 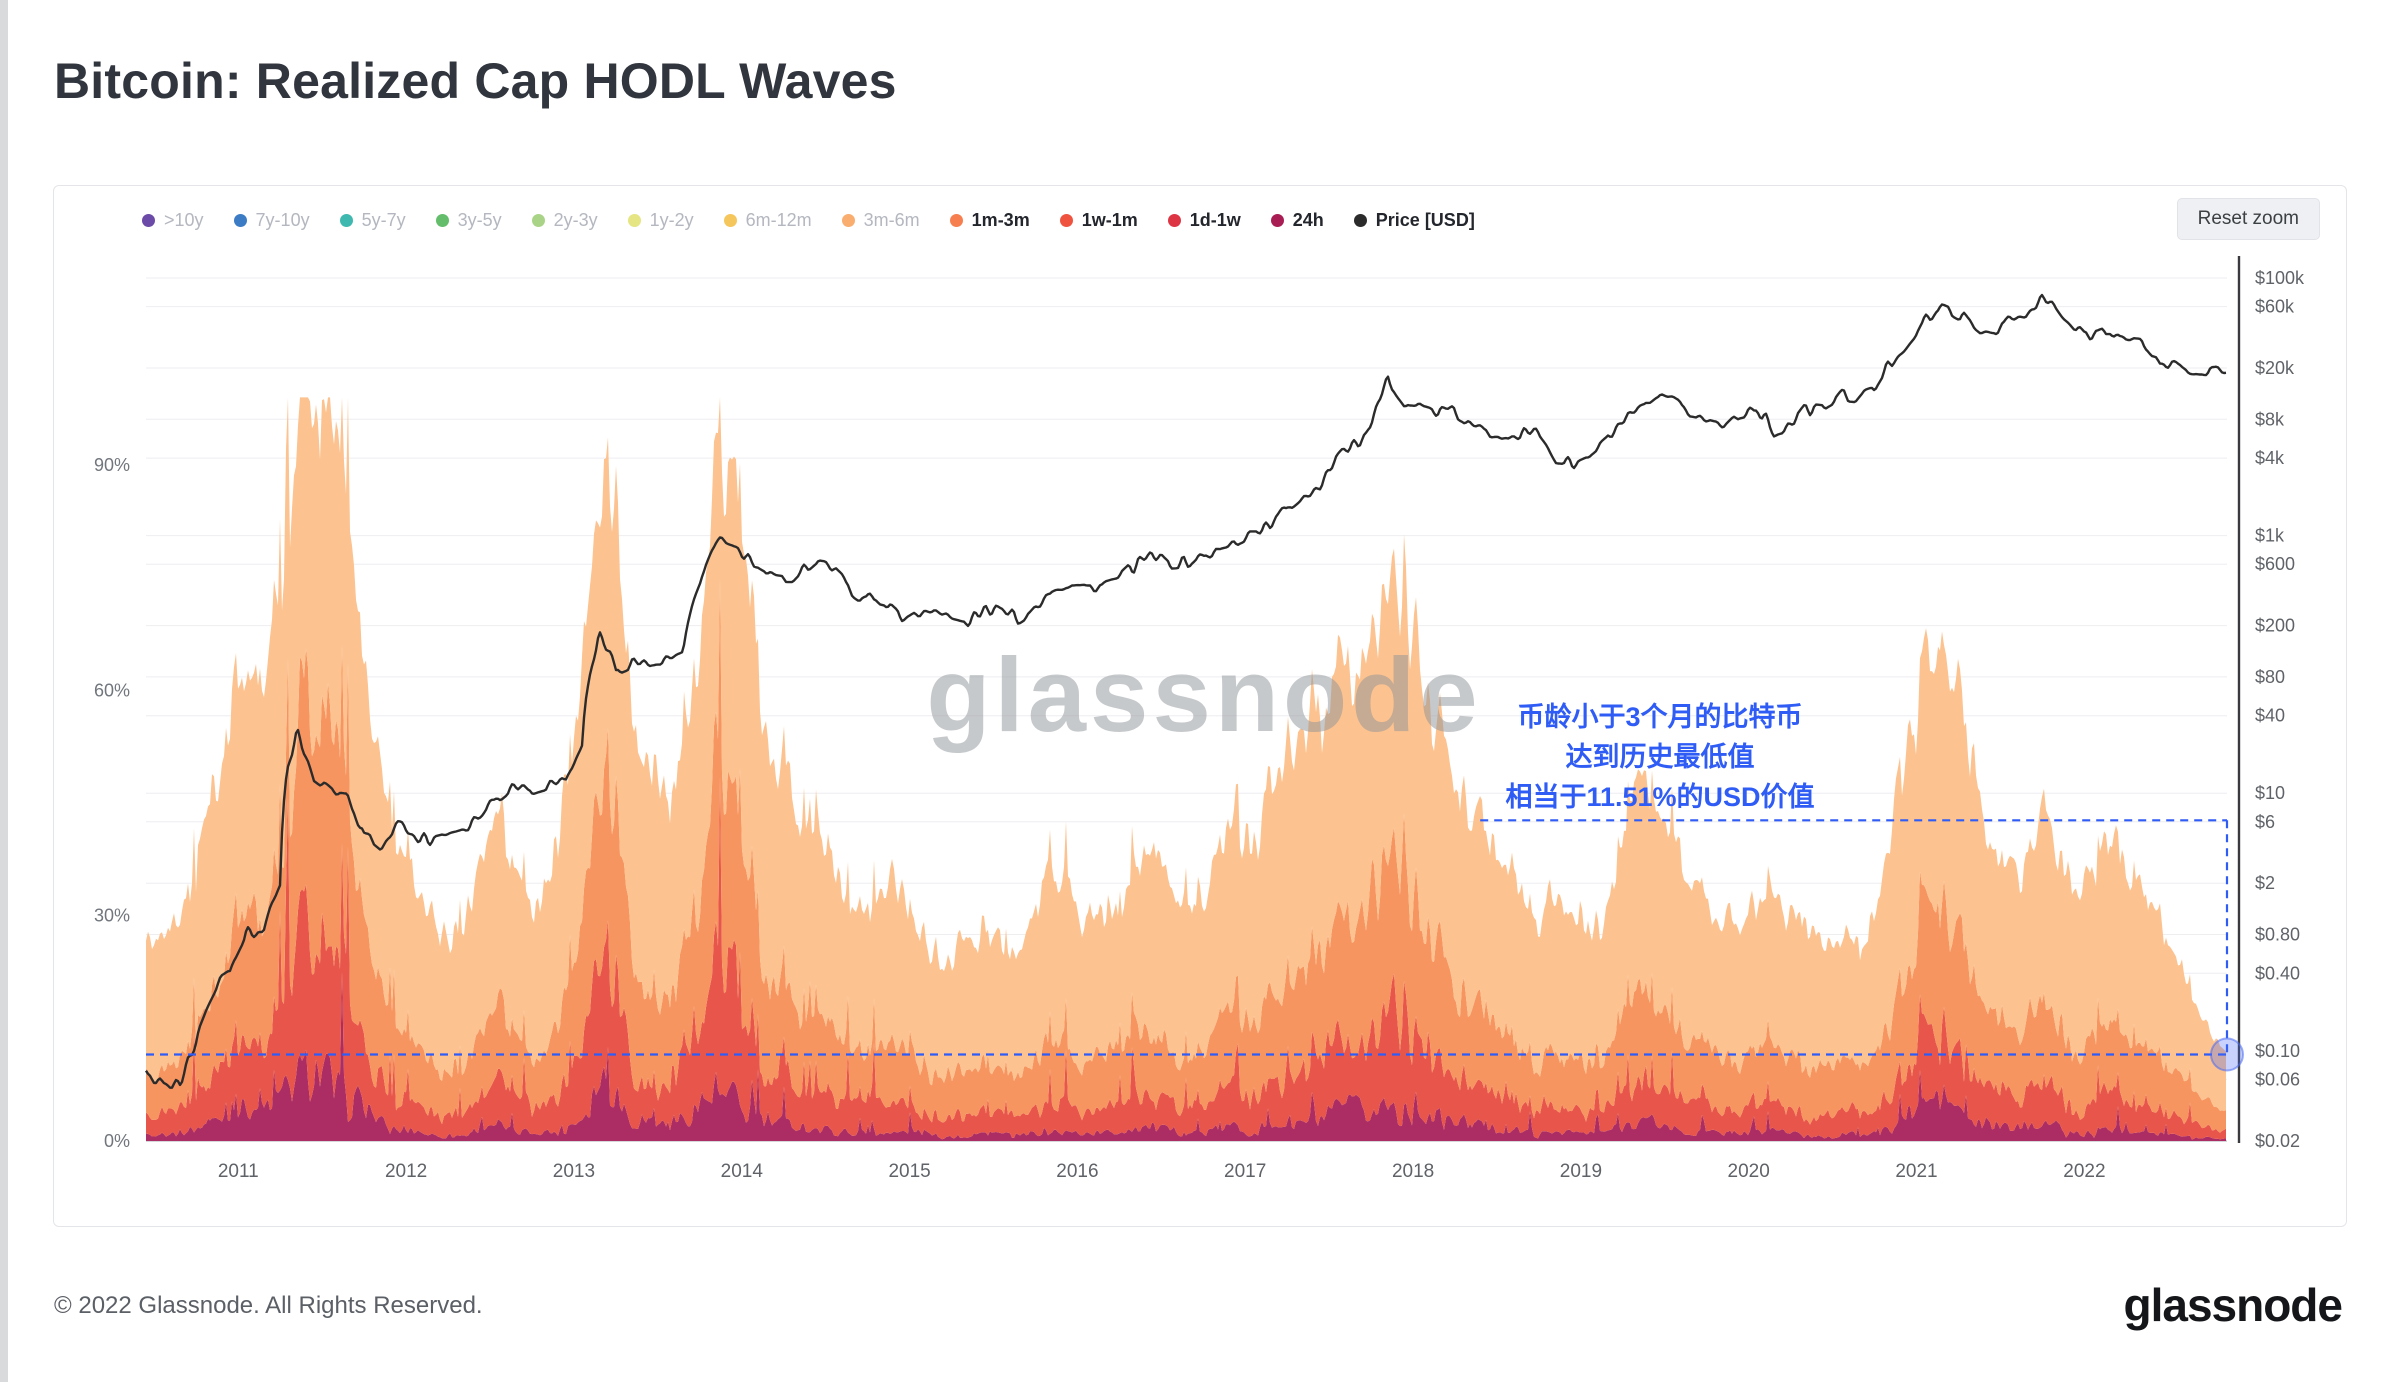 What do you see at coordinates (909, 1171) in the screenshot?
I see `year-tick-label: 2015` at bounding box center [909, 1171].